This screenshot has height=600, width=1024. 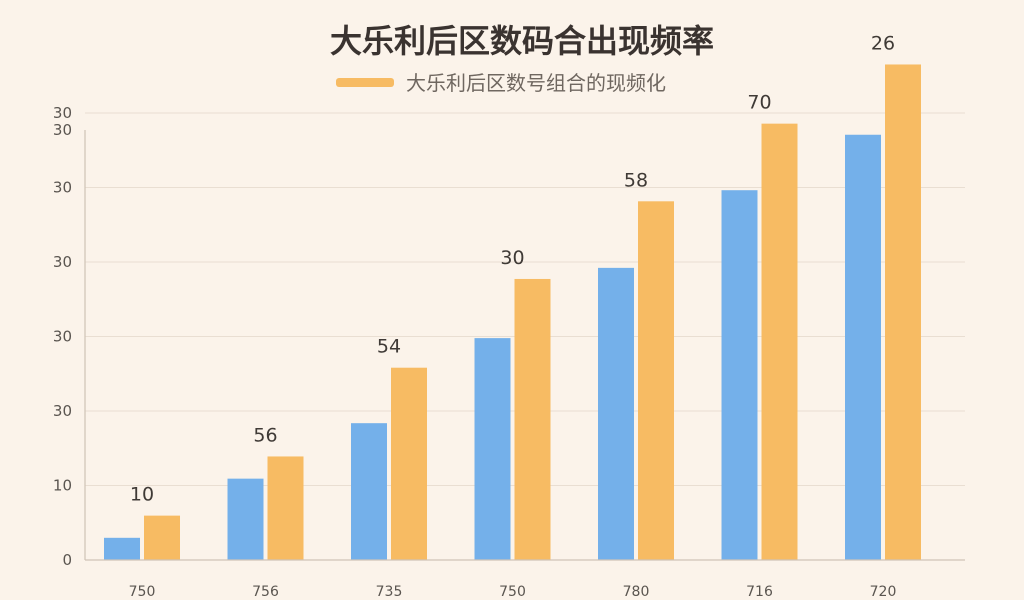 I want to click on data-label: 58, so click(x=636, y=180).